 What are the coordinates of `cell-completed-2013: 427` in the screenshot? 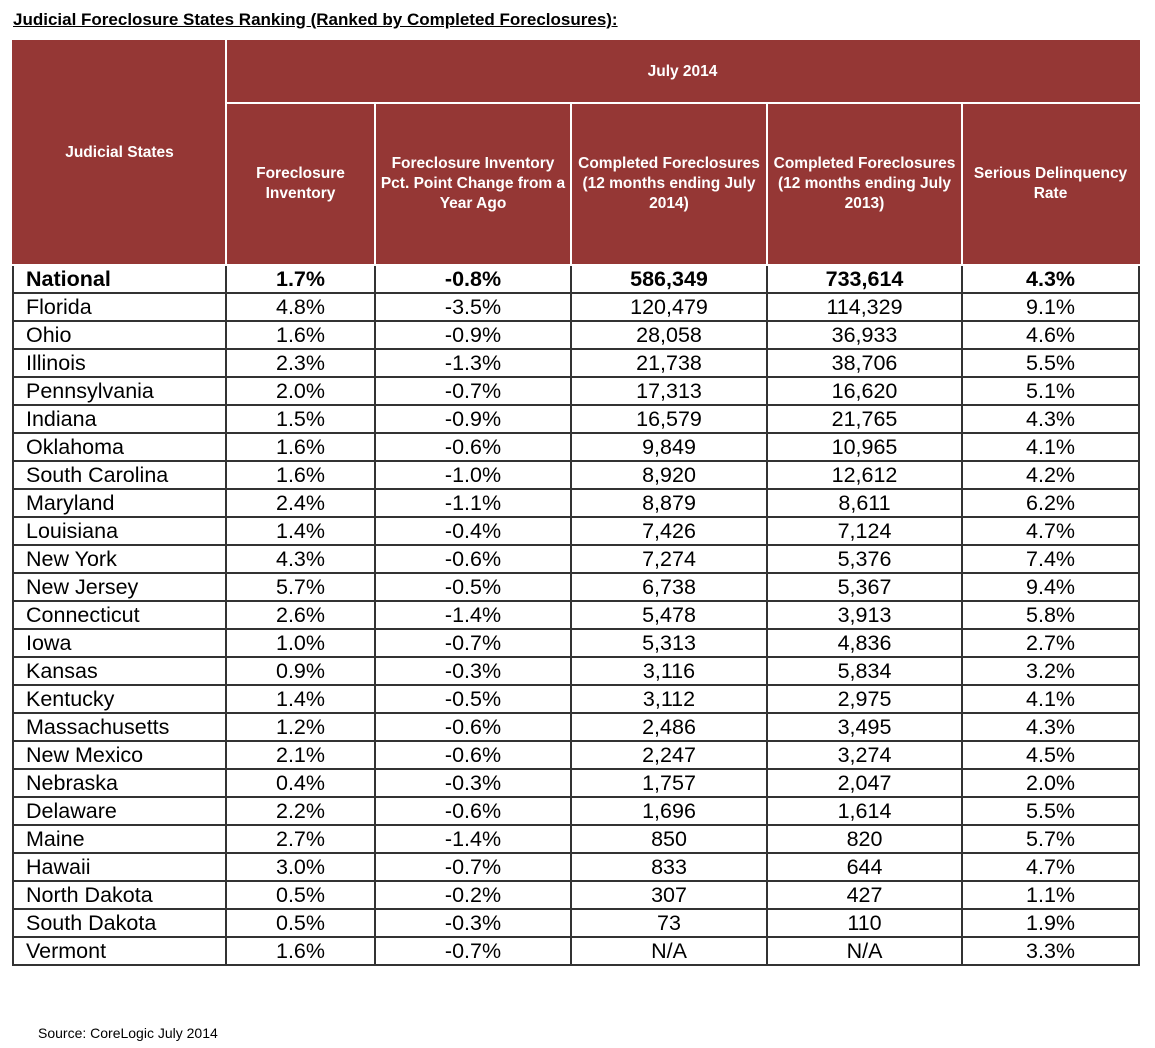 It's located at (864, 895).